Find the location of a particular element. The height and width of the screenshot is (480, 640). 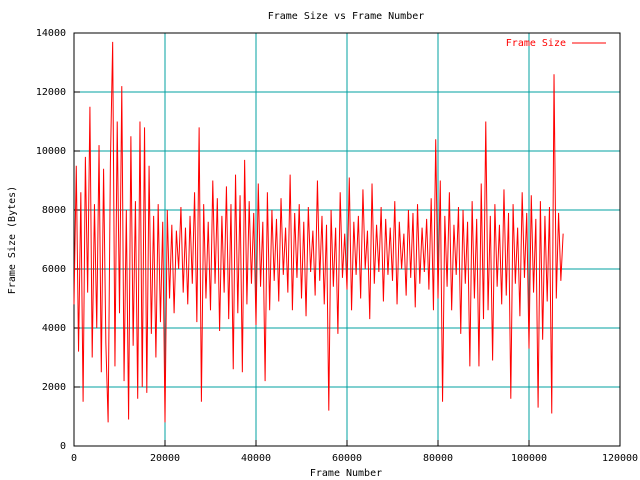

x-tick-label: 40000 is located at coordinates (256, 458).